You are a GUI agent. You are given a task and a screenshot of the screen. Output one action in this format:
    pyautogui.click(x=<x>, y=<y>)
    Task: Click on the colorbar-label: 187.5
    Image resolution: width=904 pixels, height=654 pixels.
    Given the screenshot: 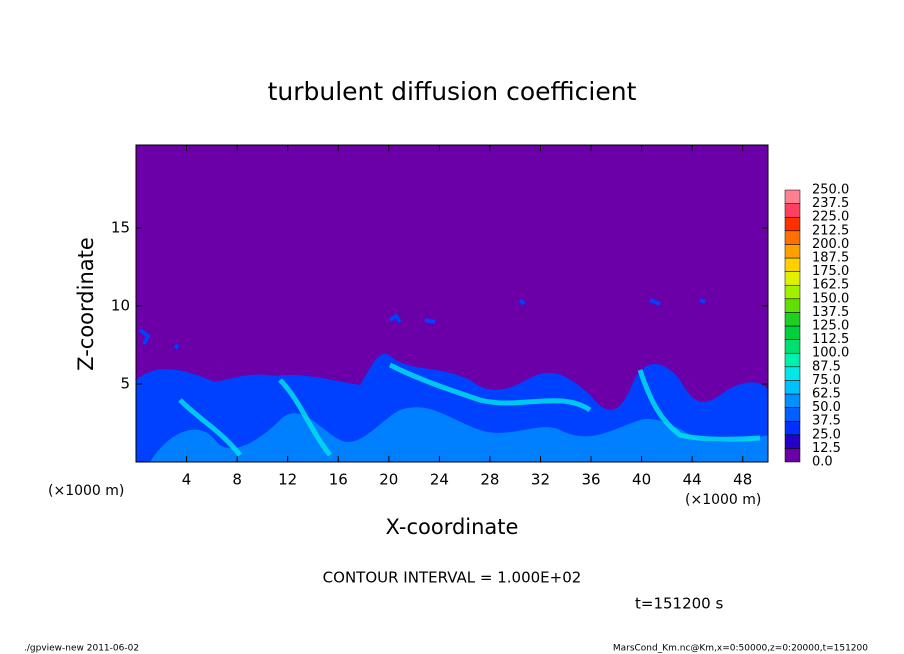 What is the action you would take?
    pyautogui.click(x=830, y=258)
    